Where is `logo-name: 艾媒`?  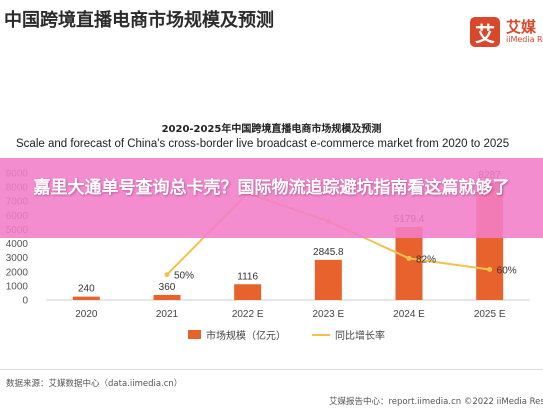 logo-name: 艾媒 is located at coordinates (521, 27).